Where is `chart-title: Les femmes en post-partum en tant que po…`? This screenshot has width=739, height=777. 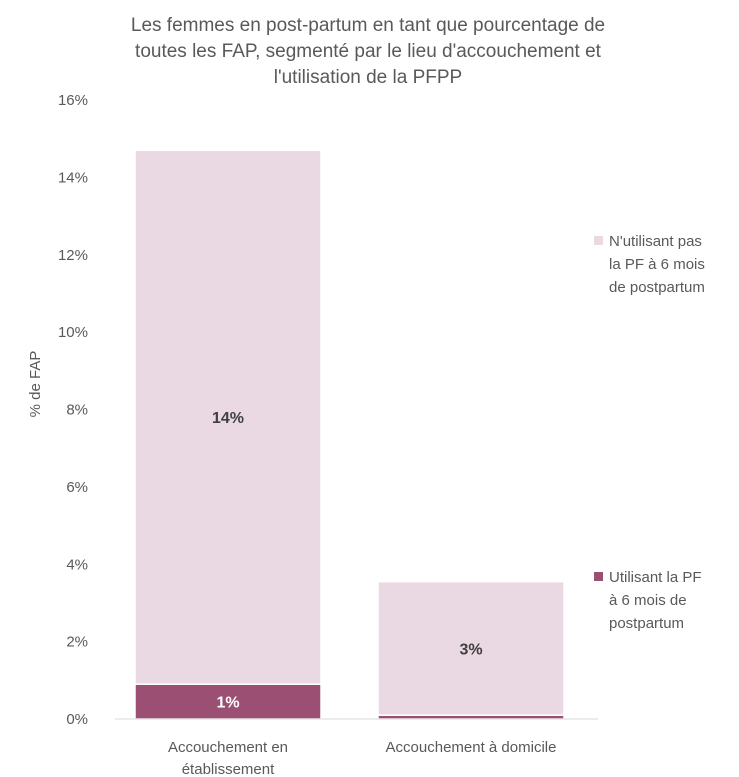
chart-title: Les femmes en post-partum en tant que po… is located at coordinates (368, 51).